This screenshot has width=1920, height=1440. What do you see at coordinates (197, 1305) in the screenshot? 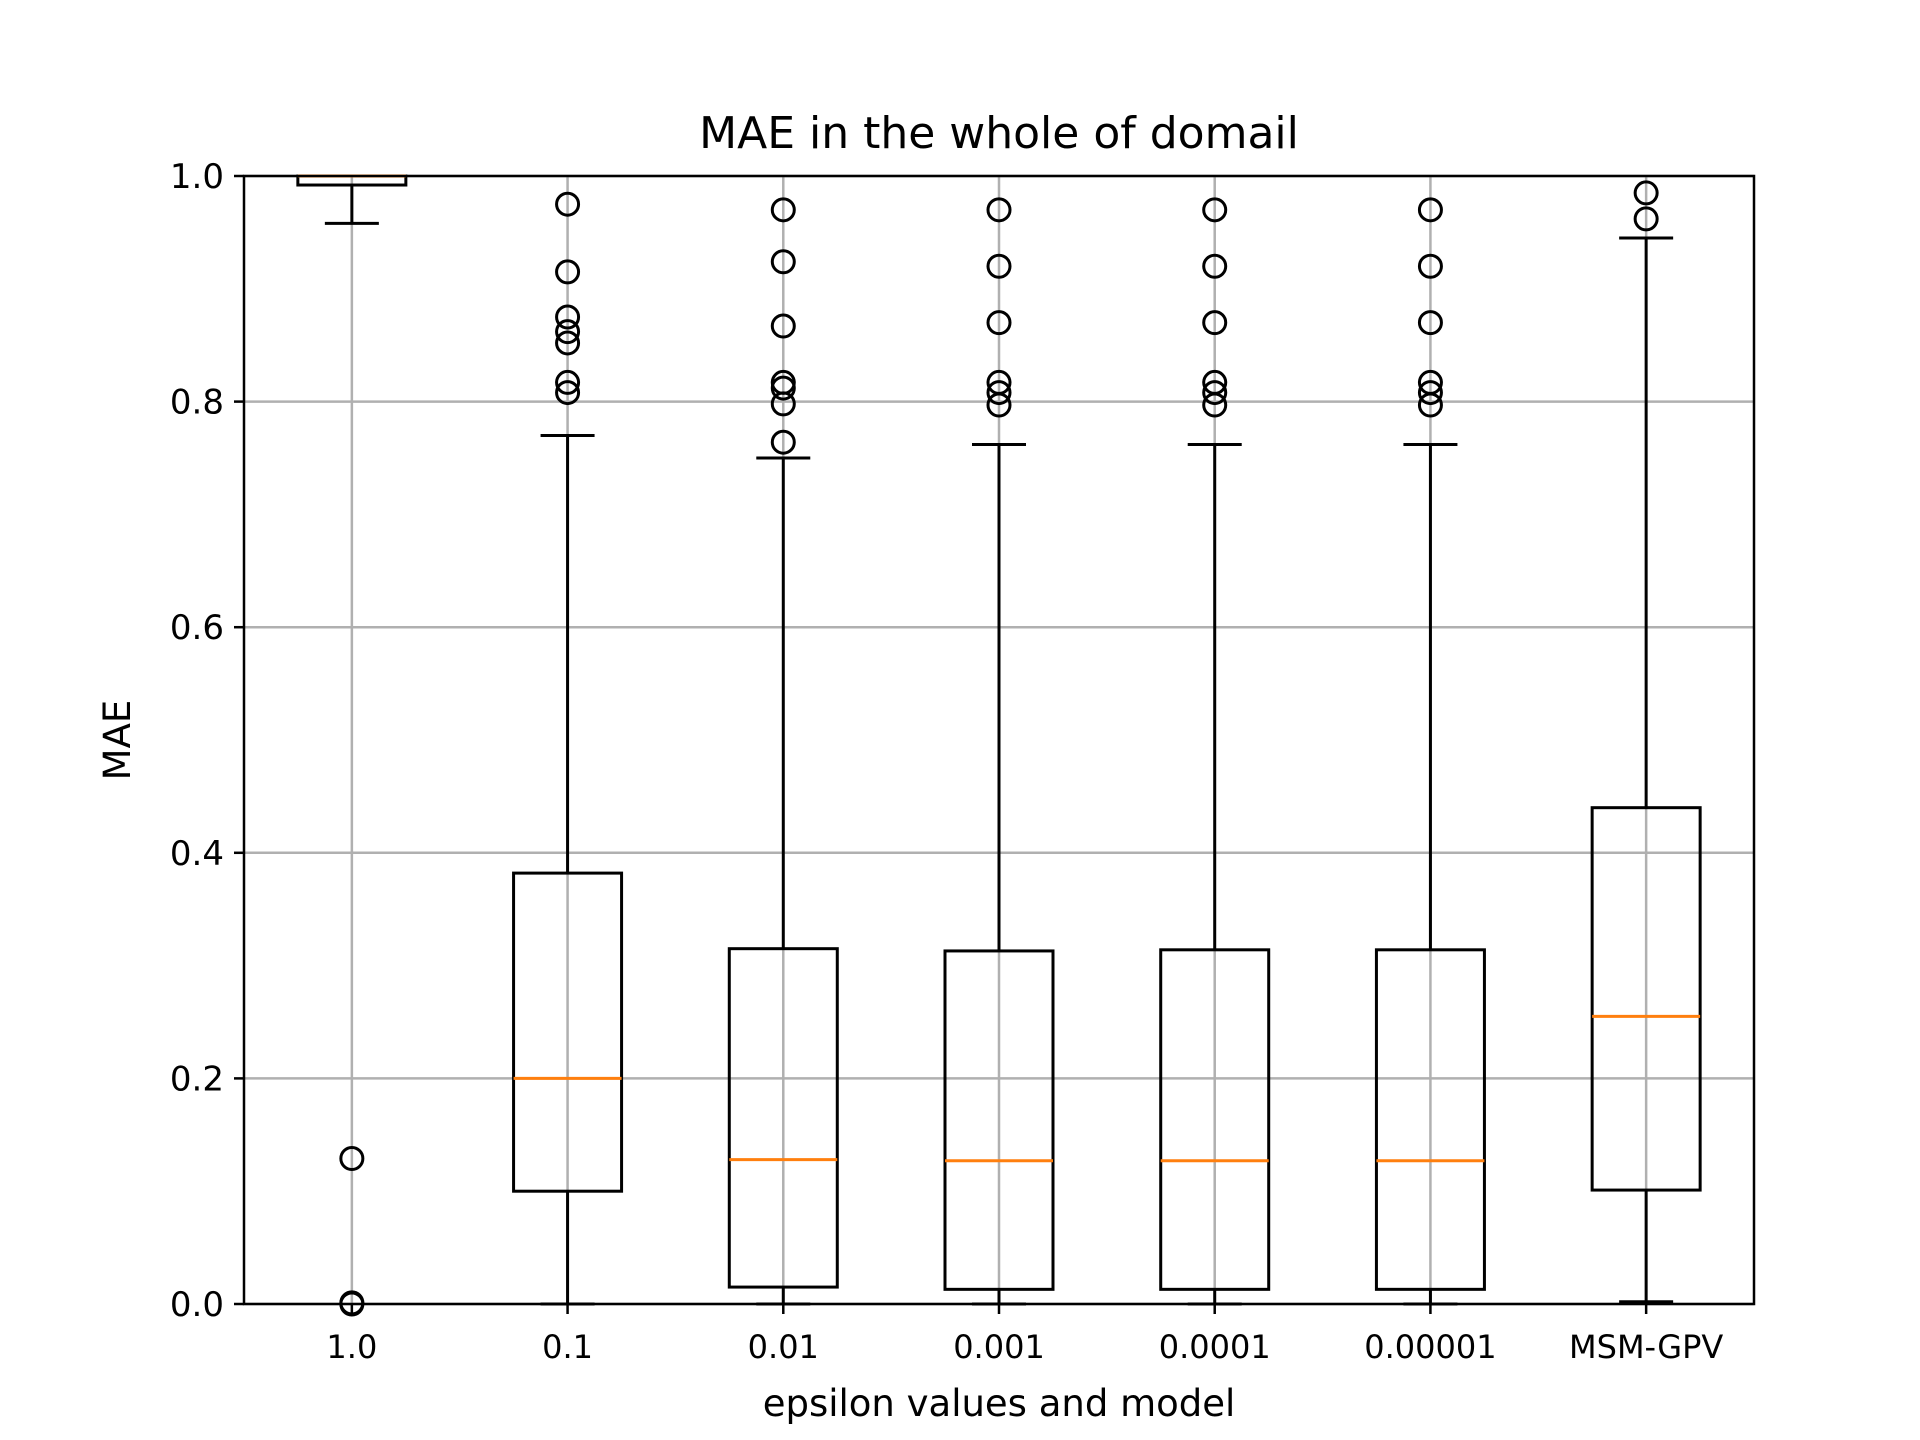
I see `y-tick-label: 0.0` at bounding box center [197, 1305].